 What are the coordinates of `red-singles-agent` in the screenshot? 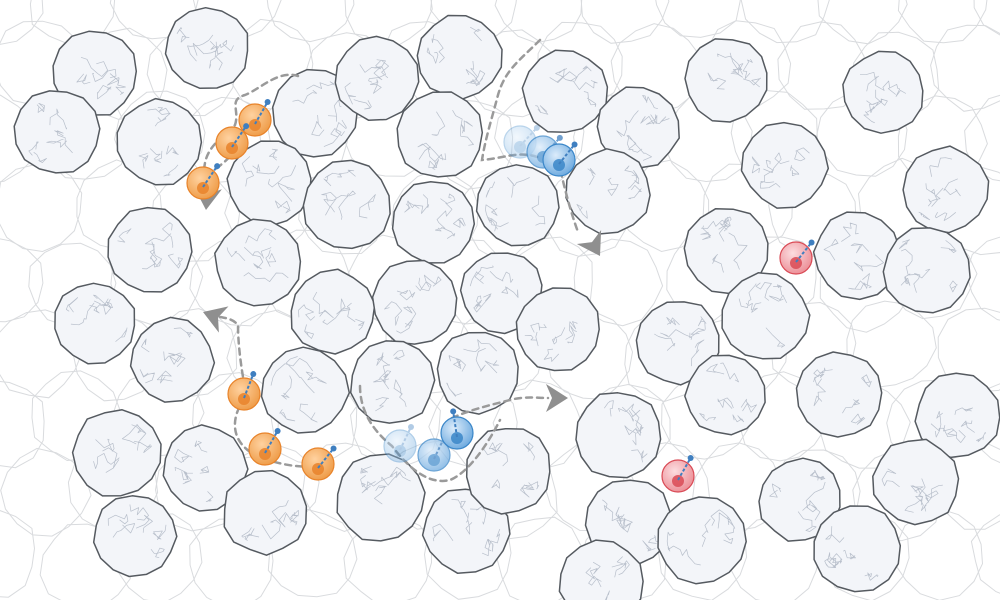 It's located at (797, 257).